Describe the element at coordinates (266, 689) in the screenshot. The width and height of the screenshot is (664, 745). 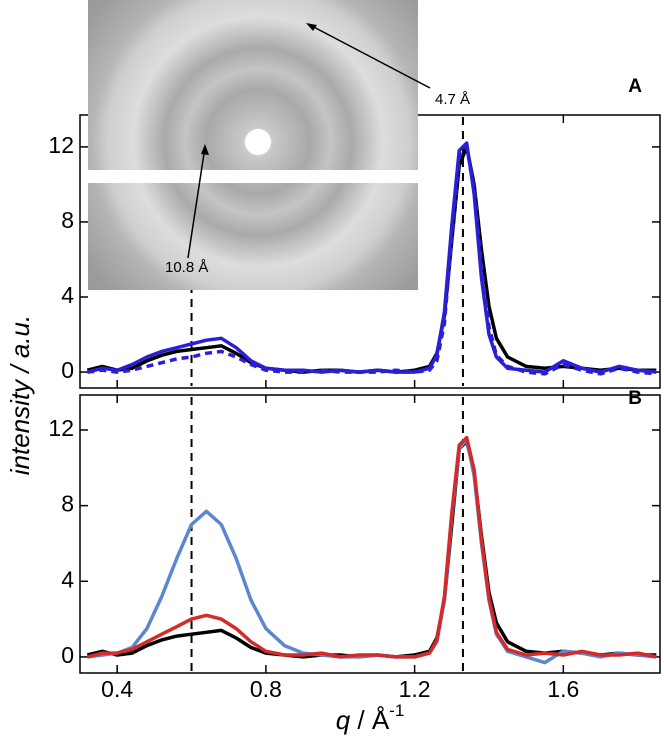
I see `x-tick-label: 0.8` at that location.